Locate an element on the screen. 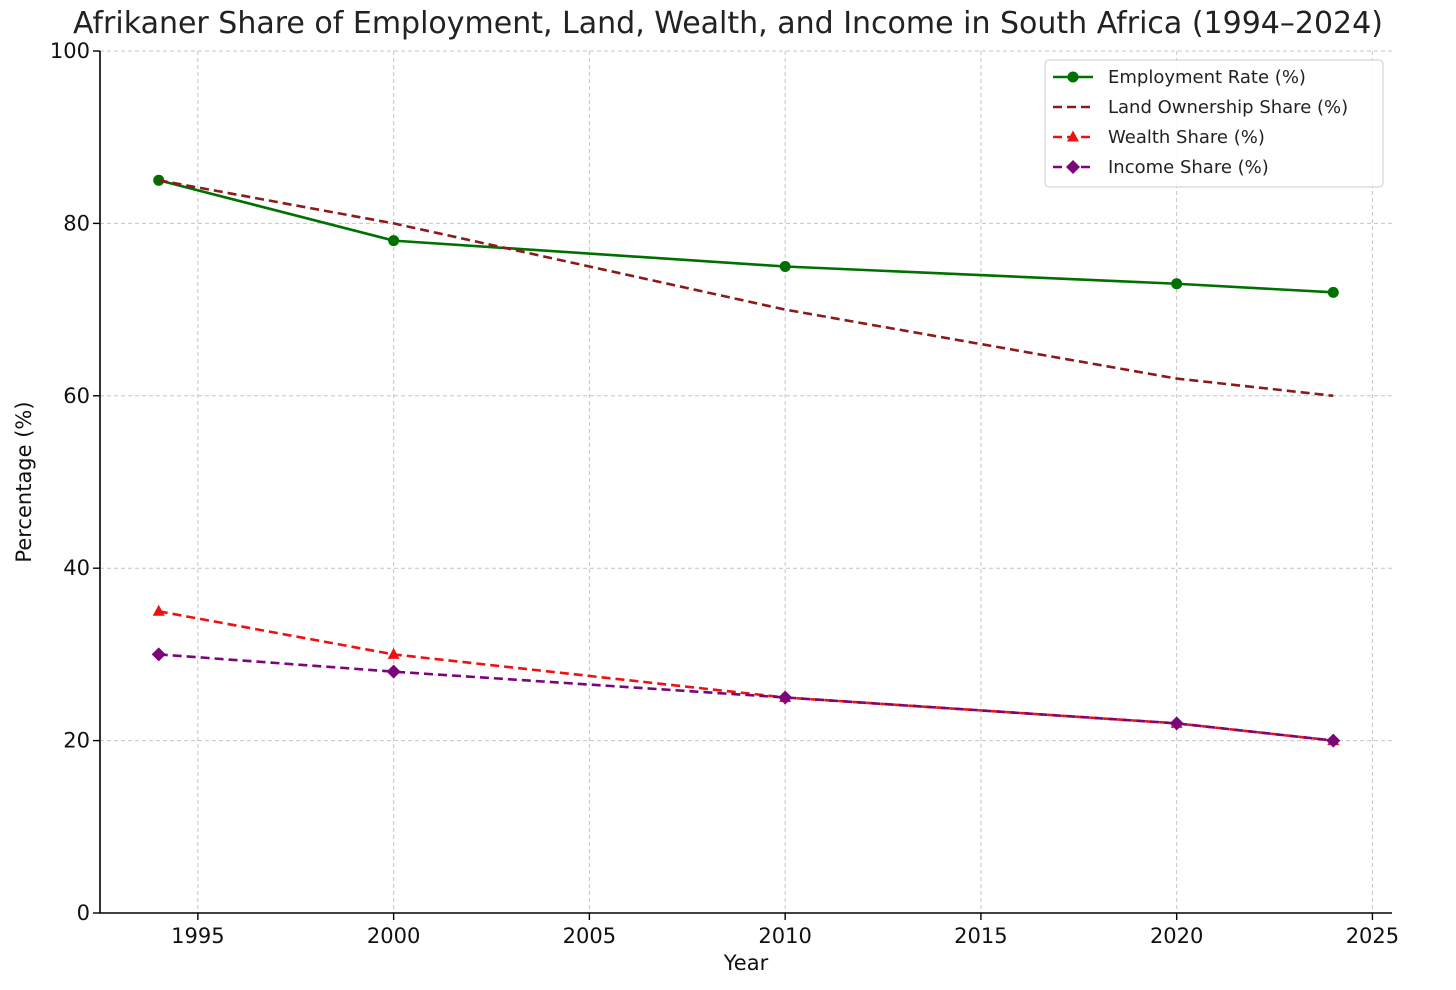 This screenshot has height=990, width=1456. legend-item: Employment Rate (%) is located at coordinates (1179, 77).